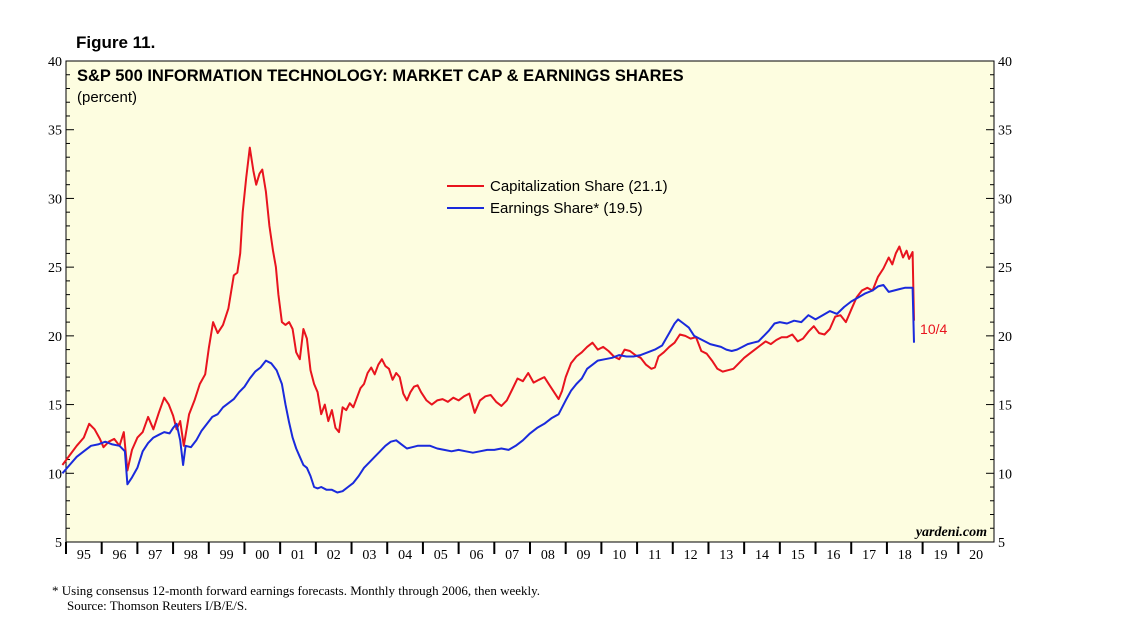 The height and width of the screenshot is (631, 1138). I want to click on y-tick-label-left: 25, so click(55, 268).